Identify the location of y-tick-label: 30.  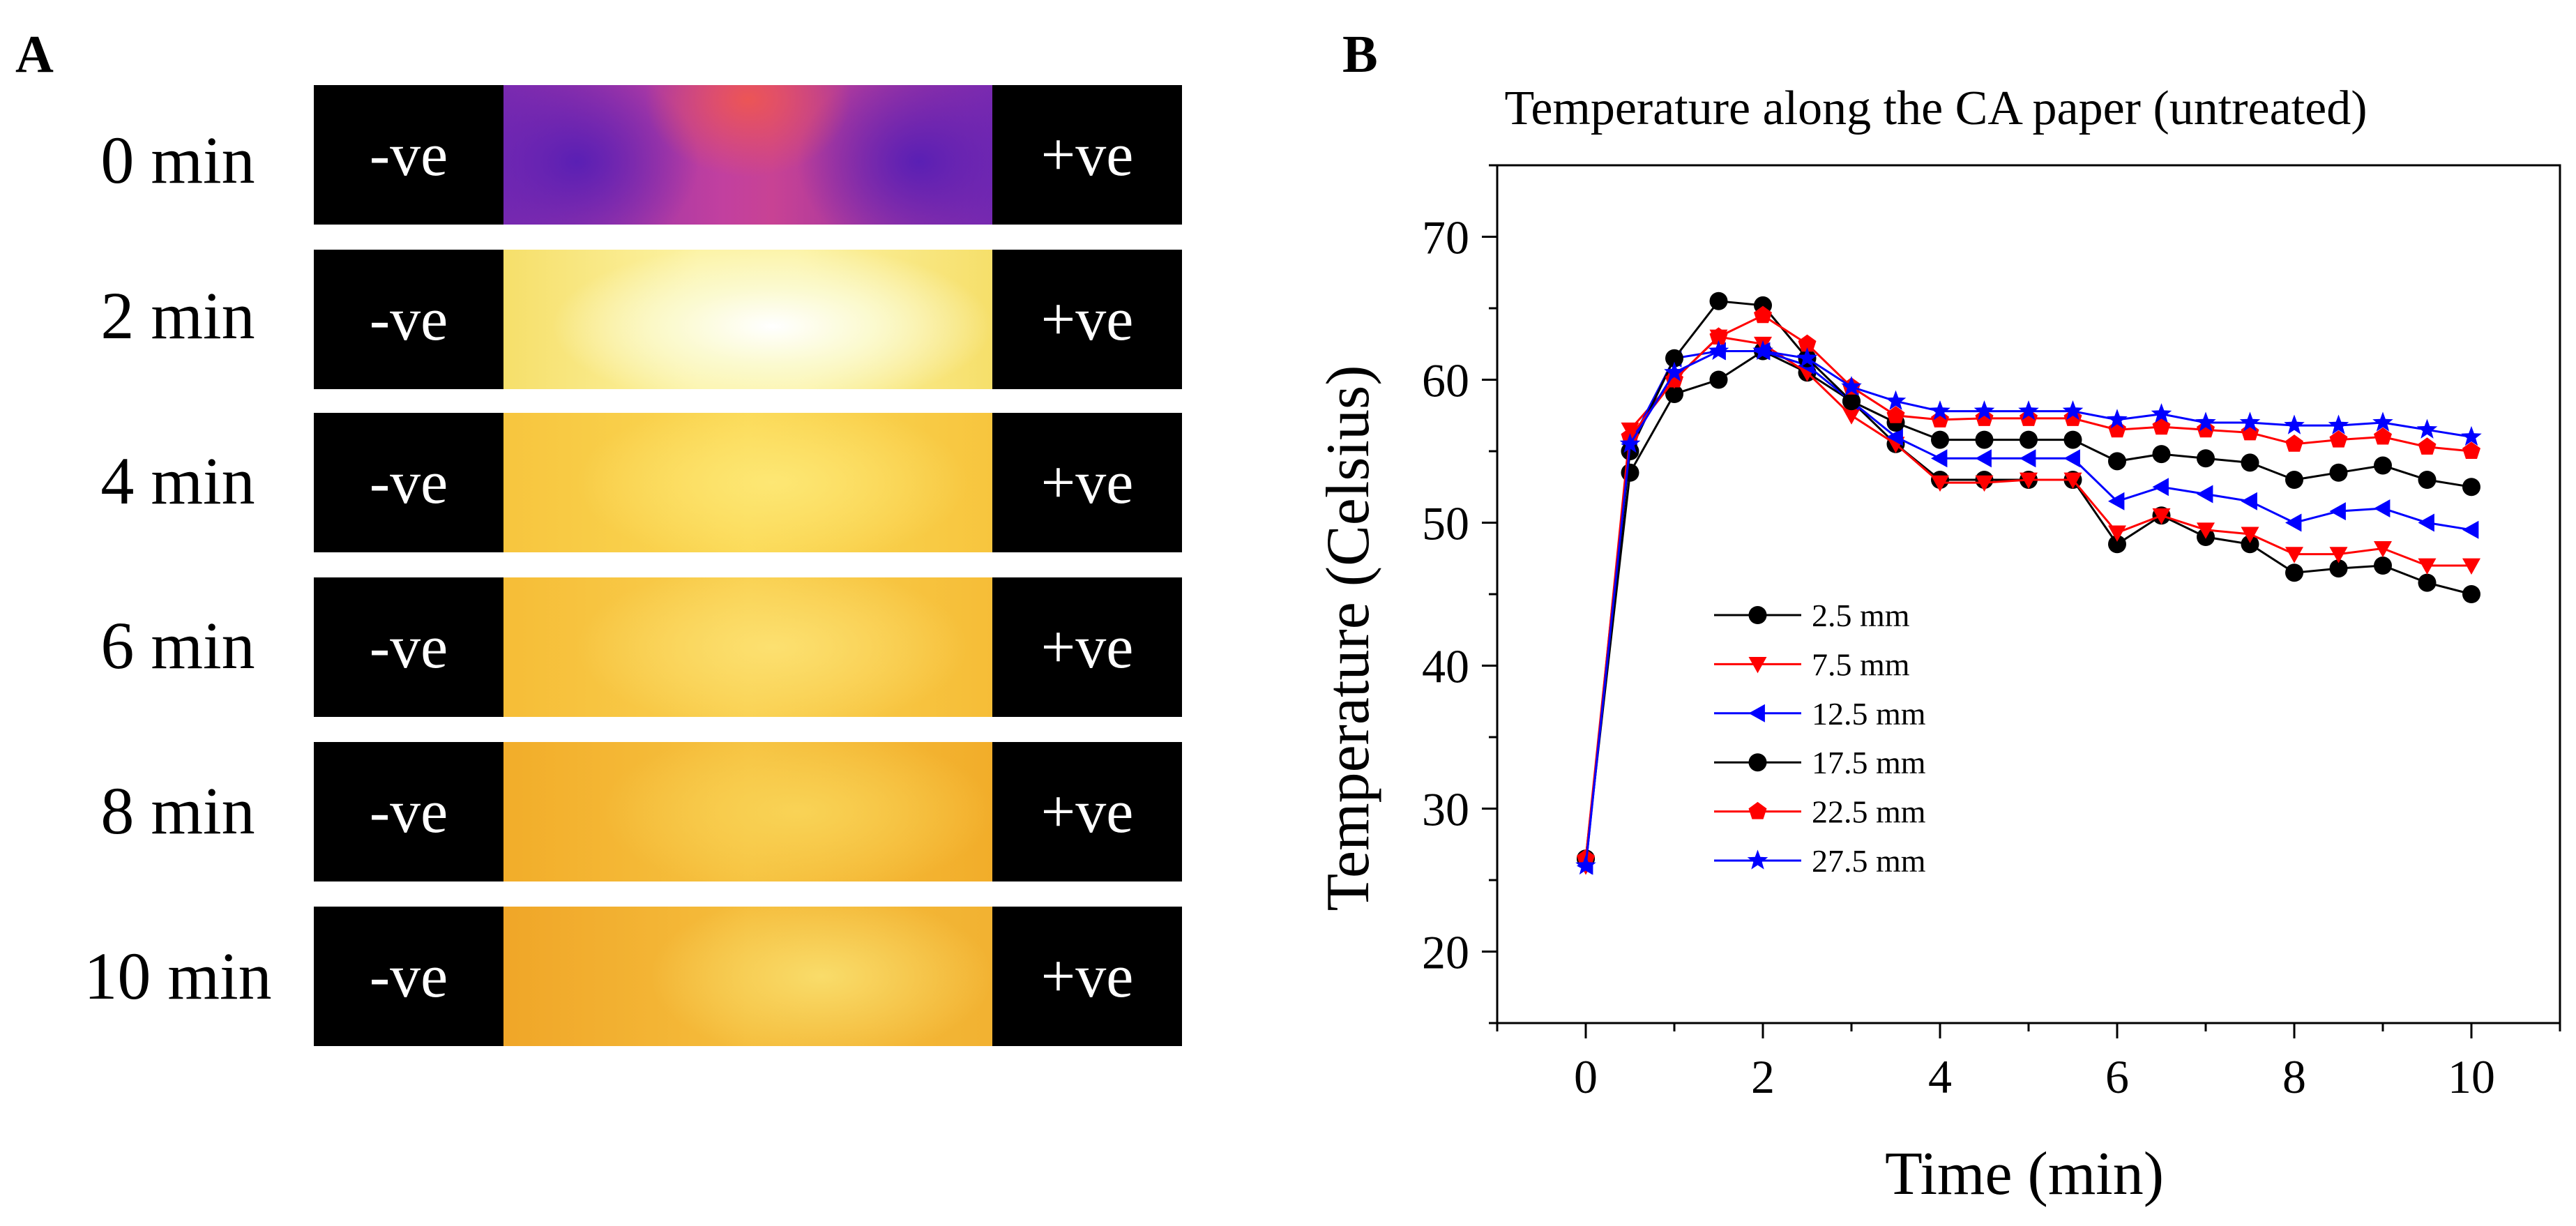
(1445, 809).